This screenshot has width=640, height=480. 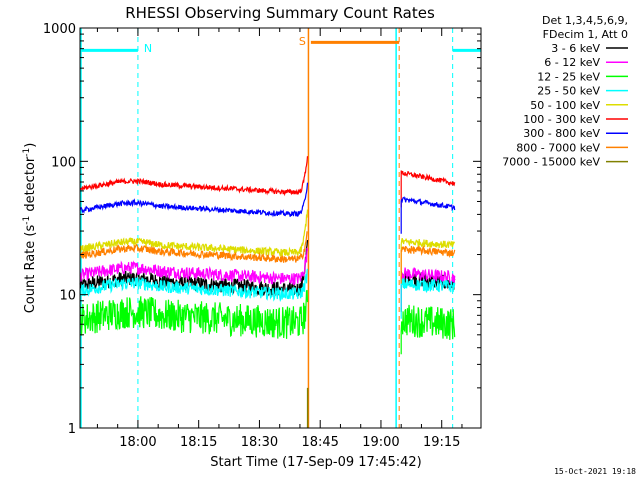 I want to click on x-axis-label: Start Time (17-Sep-09 17:45:42), so click(x=315, y=462).